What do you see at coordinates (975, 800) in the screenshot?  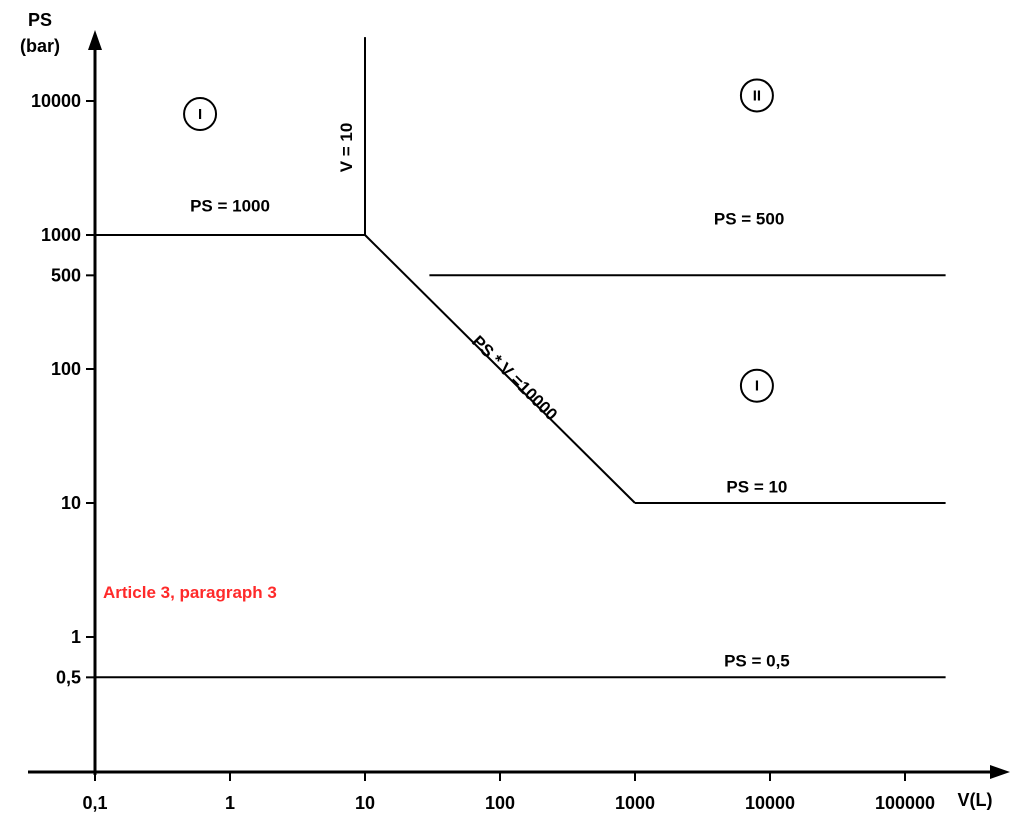 I see `x-axis-title: V(L)` at bounding box center [975, 800].